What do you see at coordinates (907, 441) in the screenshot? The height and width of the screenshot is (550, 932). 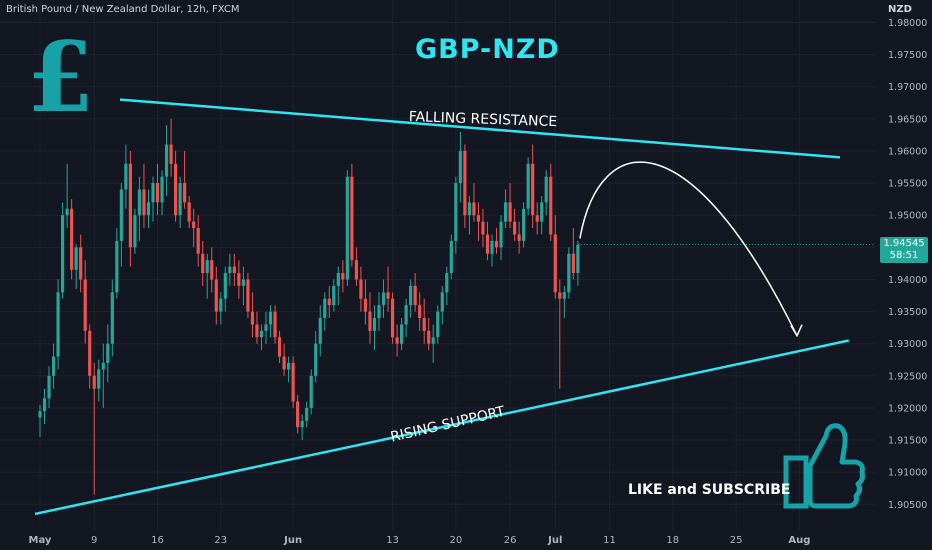 I see `y-tick-label: 1.91500` at bounding box center [907, 441].